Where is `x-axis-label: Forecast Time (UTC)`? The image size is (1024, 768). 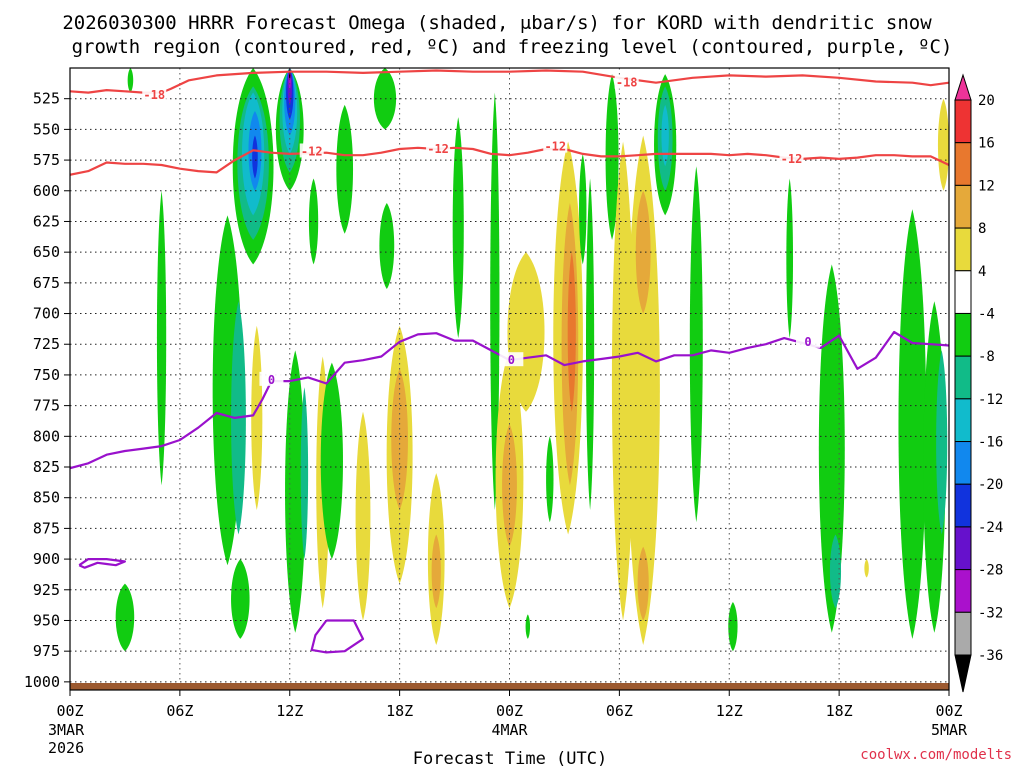 x-axis-label: Forecast Time (UTC) is located at coordinates (510, 758).